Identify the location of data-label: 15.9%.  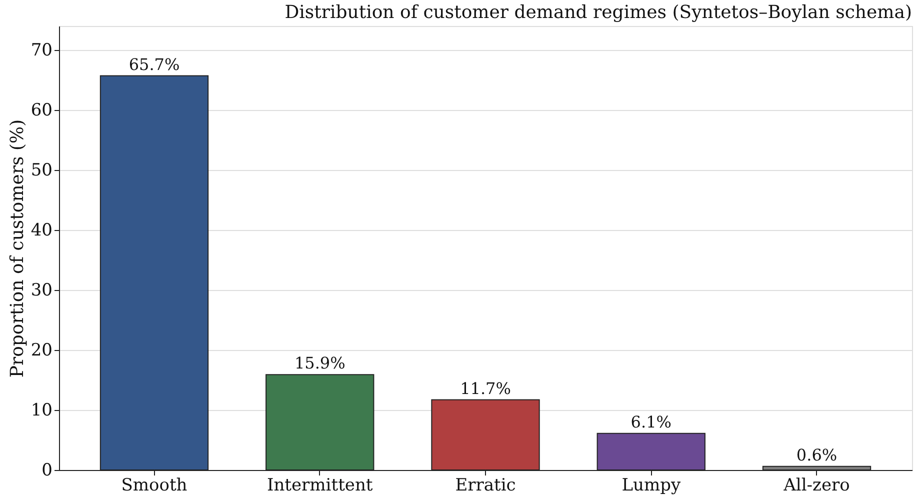
(320, 363).